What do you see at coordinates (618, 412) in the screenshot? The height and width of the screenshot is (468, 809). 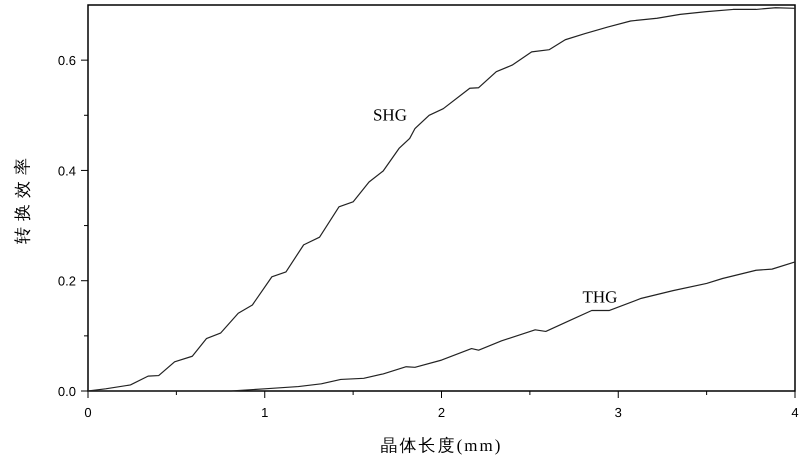 I see `x-tick-label: 3` at bounding box center [618, 412].